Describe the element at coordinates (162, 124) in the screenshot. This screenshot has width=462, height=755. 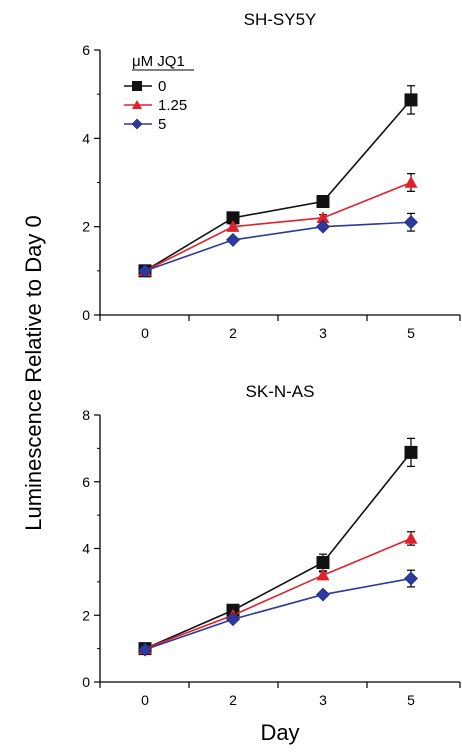
I see `legend-label: 5` at that location.